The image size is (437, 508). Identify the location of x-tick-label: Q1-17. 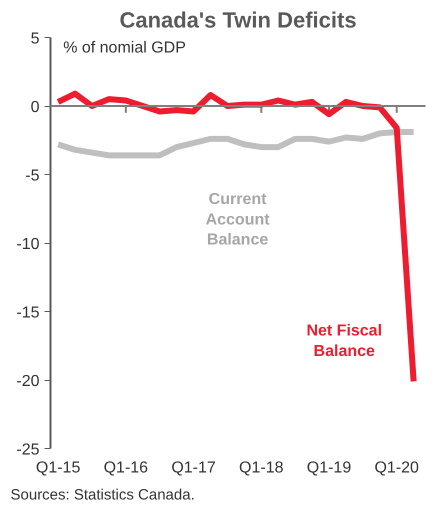
(193, 468).